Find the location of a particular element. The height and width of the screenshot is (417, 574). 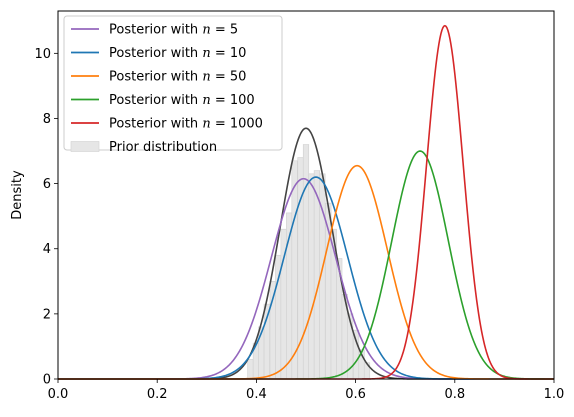

legend-label: Posterior with n = 50 is located at coordinates (177, 77).